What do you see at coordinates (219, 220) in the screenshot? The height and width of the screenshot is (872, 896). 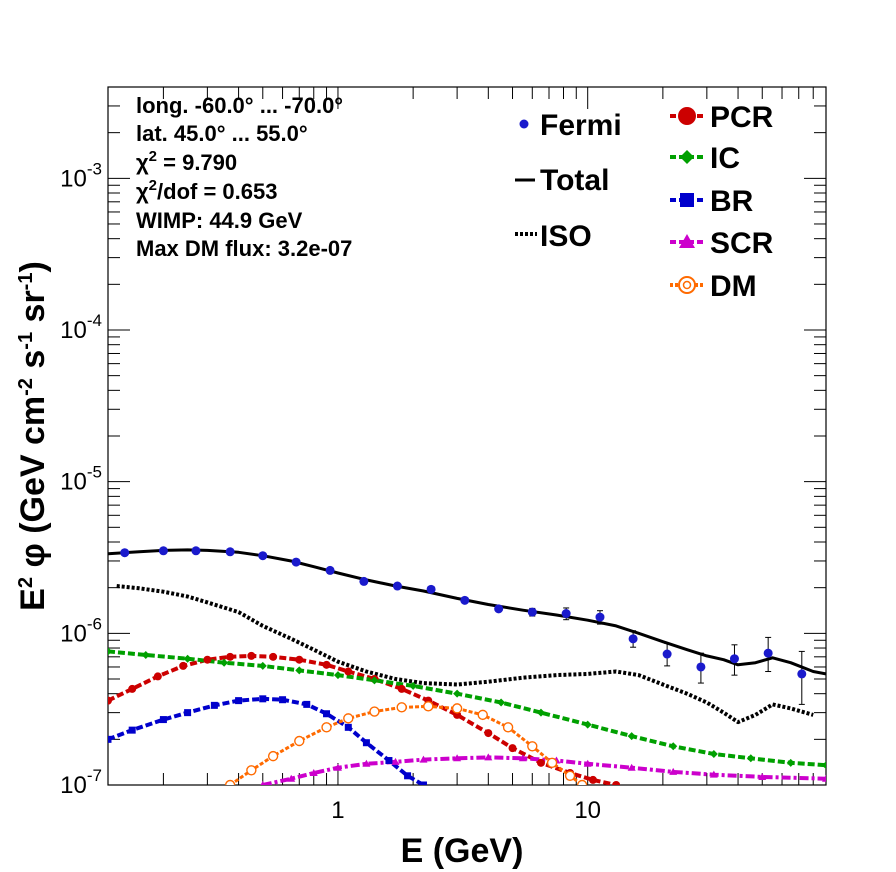 I see `info-wimp: WIMP: 44.9 GeV` at bounding box center [219, 220].